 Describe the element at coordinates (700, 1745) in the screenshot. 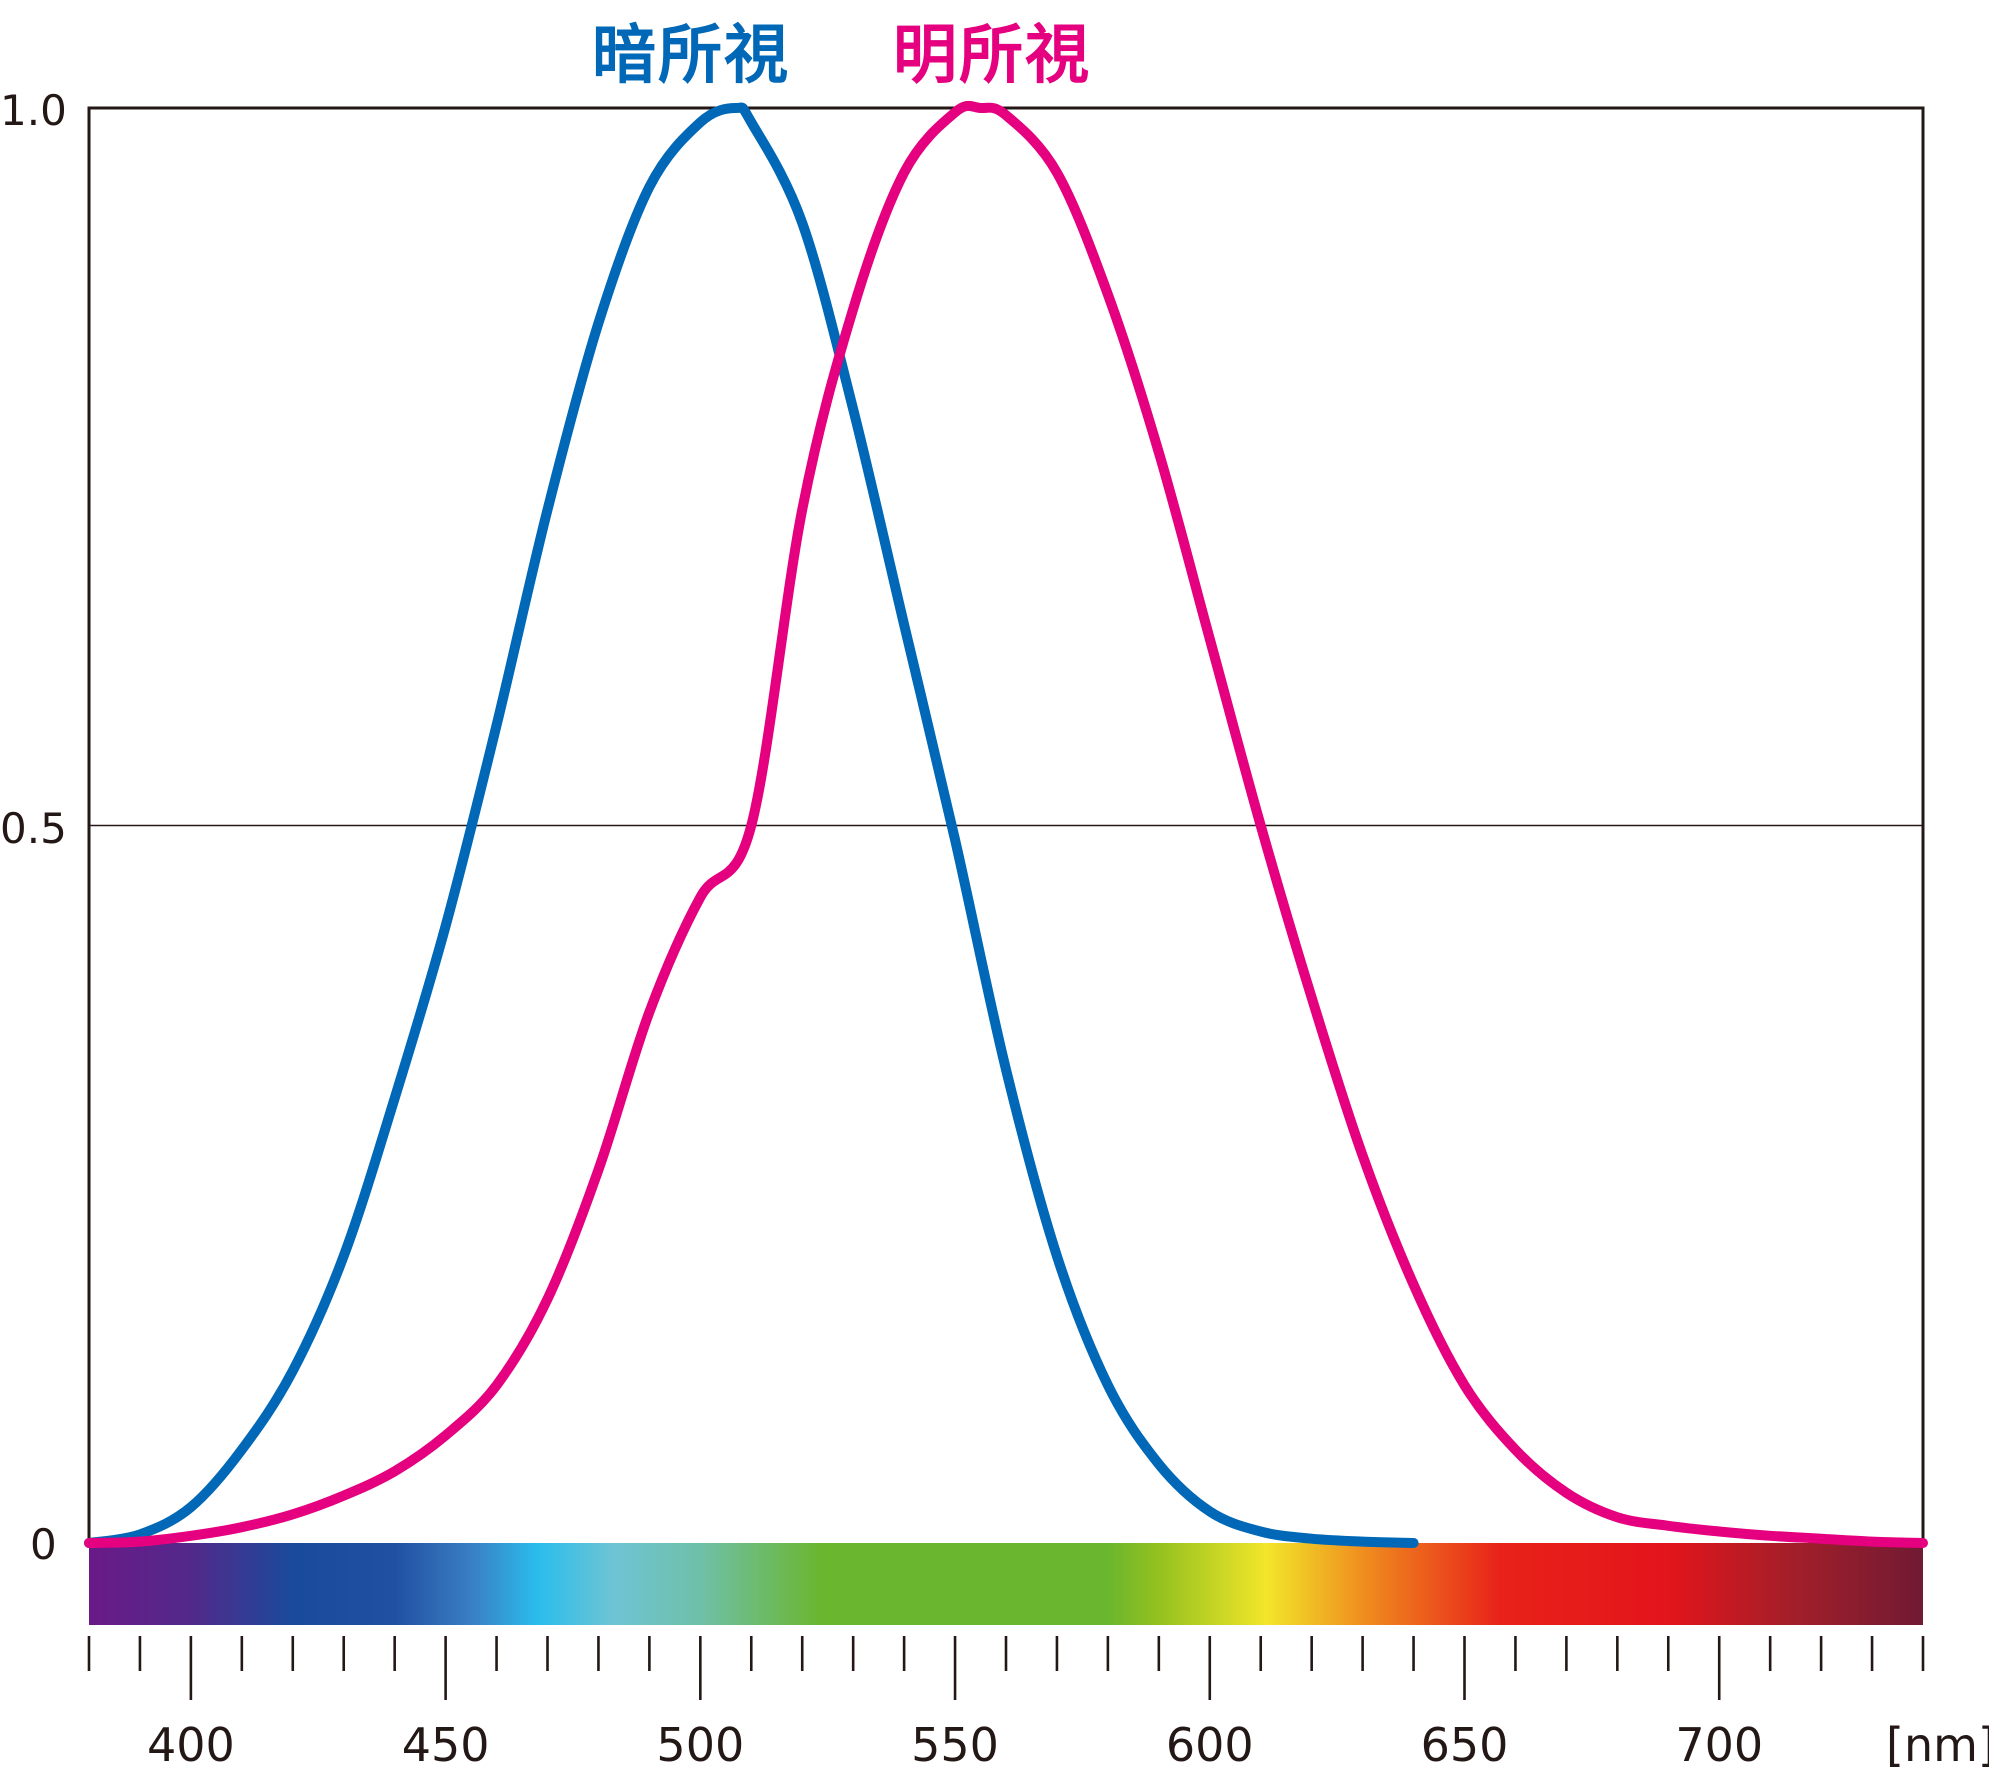

I see `x-label: 500` at that location.